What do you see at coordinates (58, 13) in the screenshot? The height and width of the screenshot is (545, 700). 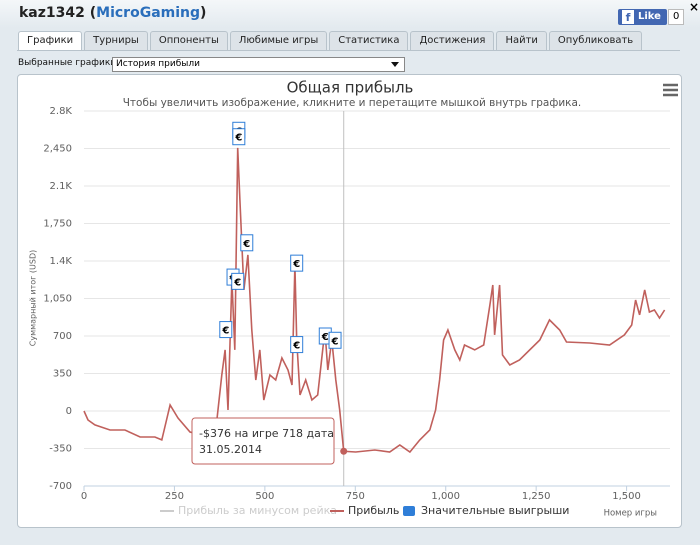 I see `user: kaz1342 (` at bounding box center [58, 13].